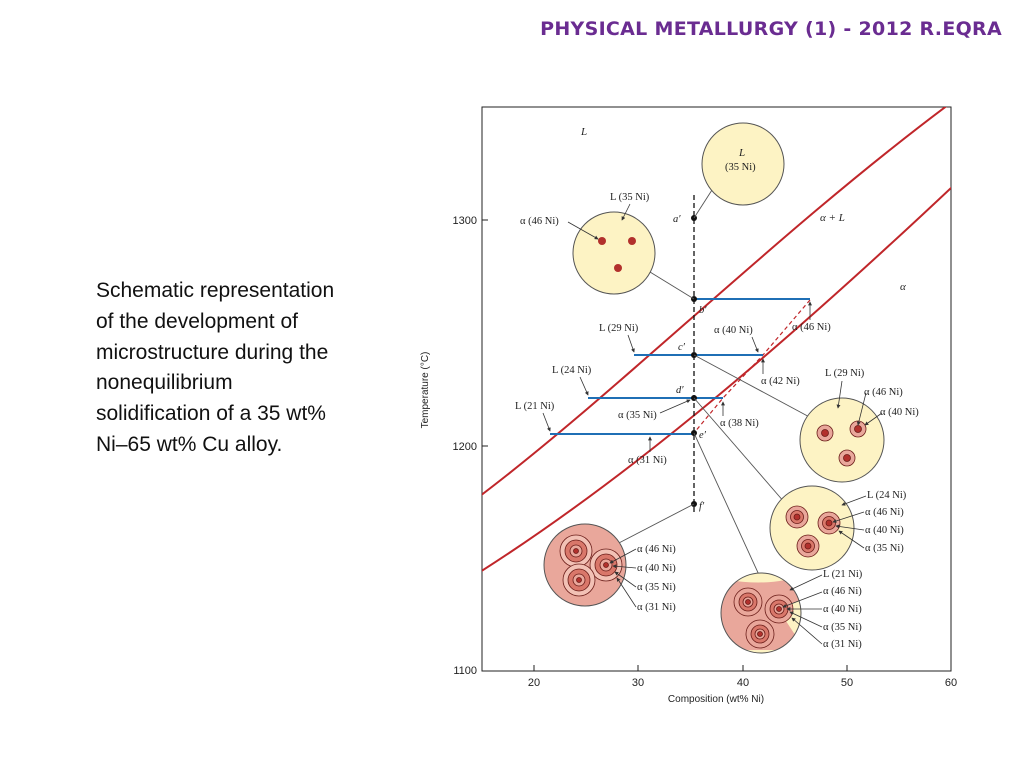 The width and height of the screenshot is (1024, 768). I want to click on point-a-label: a′, so click(677, 219).